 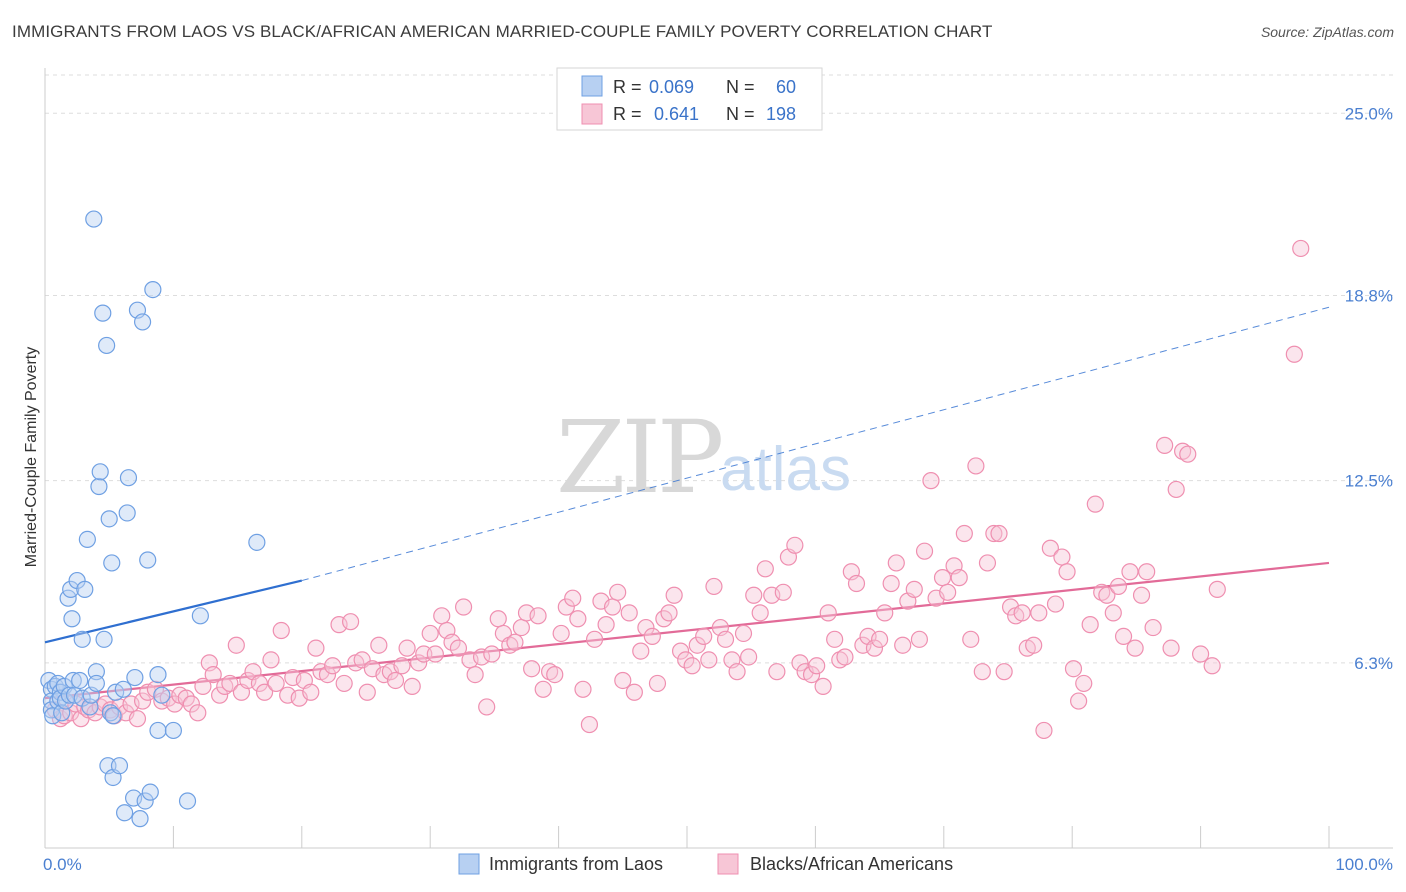 What do you see at coordinates (689, 99) in the screenshot?
I see `stats-legend: R = 0.069 N = 60 R = 0.641 N = 198` at bounding box center [689, 99].